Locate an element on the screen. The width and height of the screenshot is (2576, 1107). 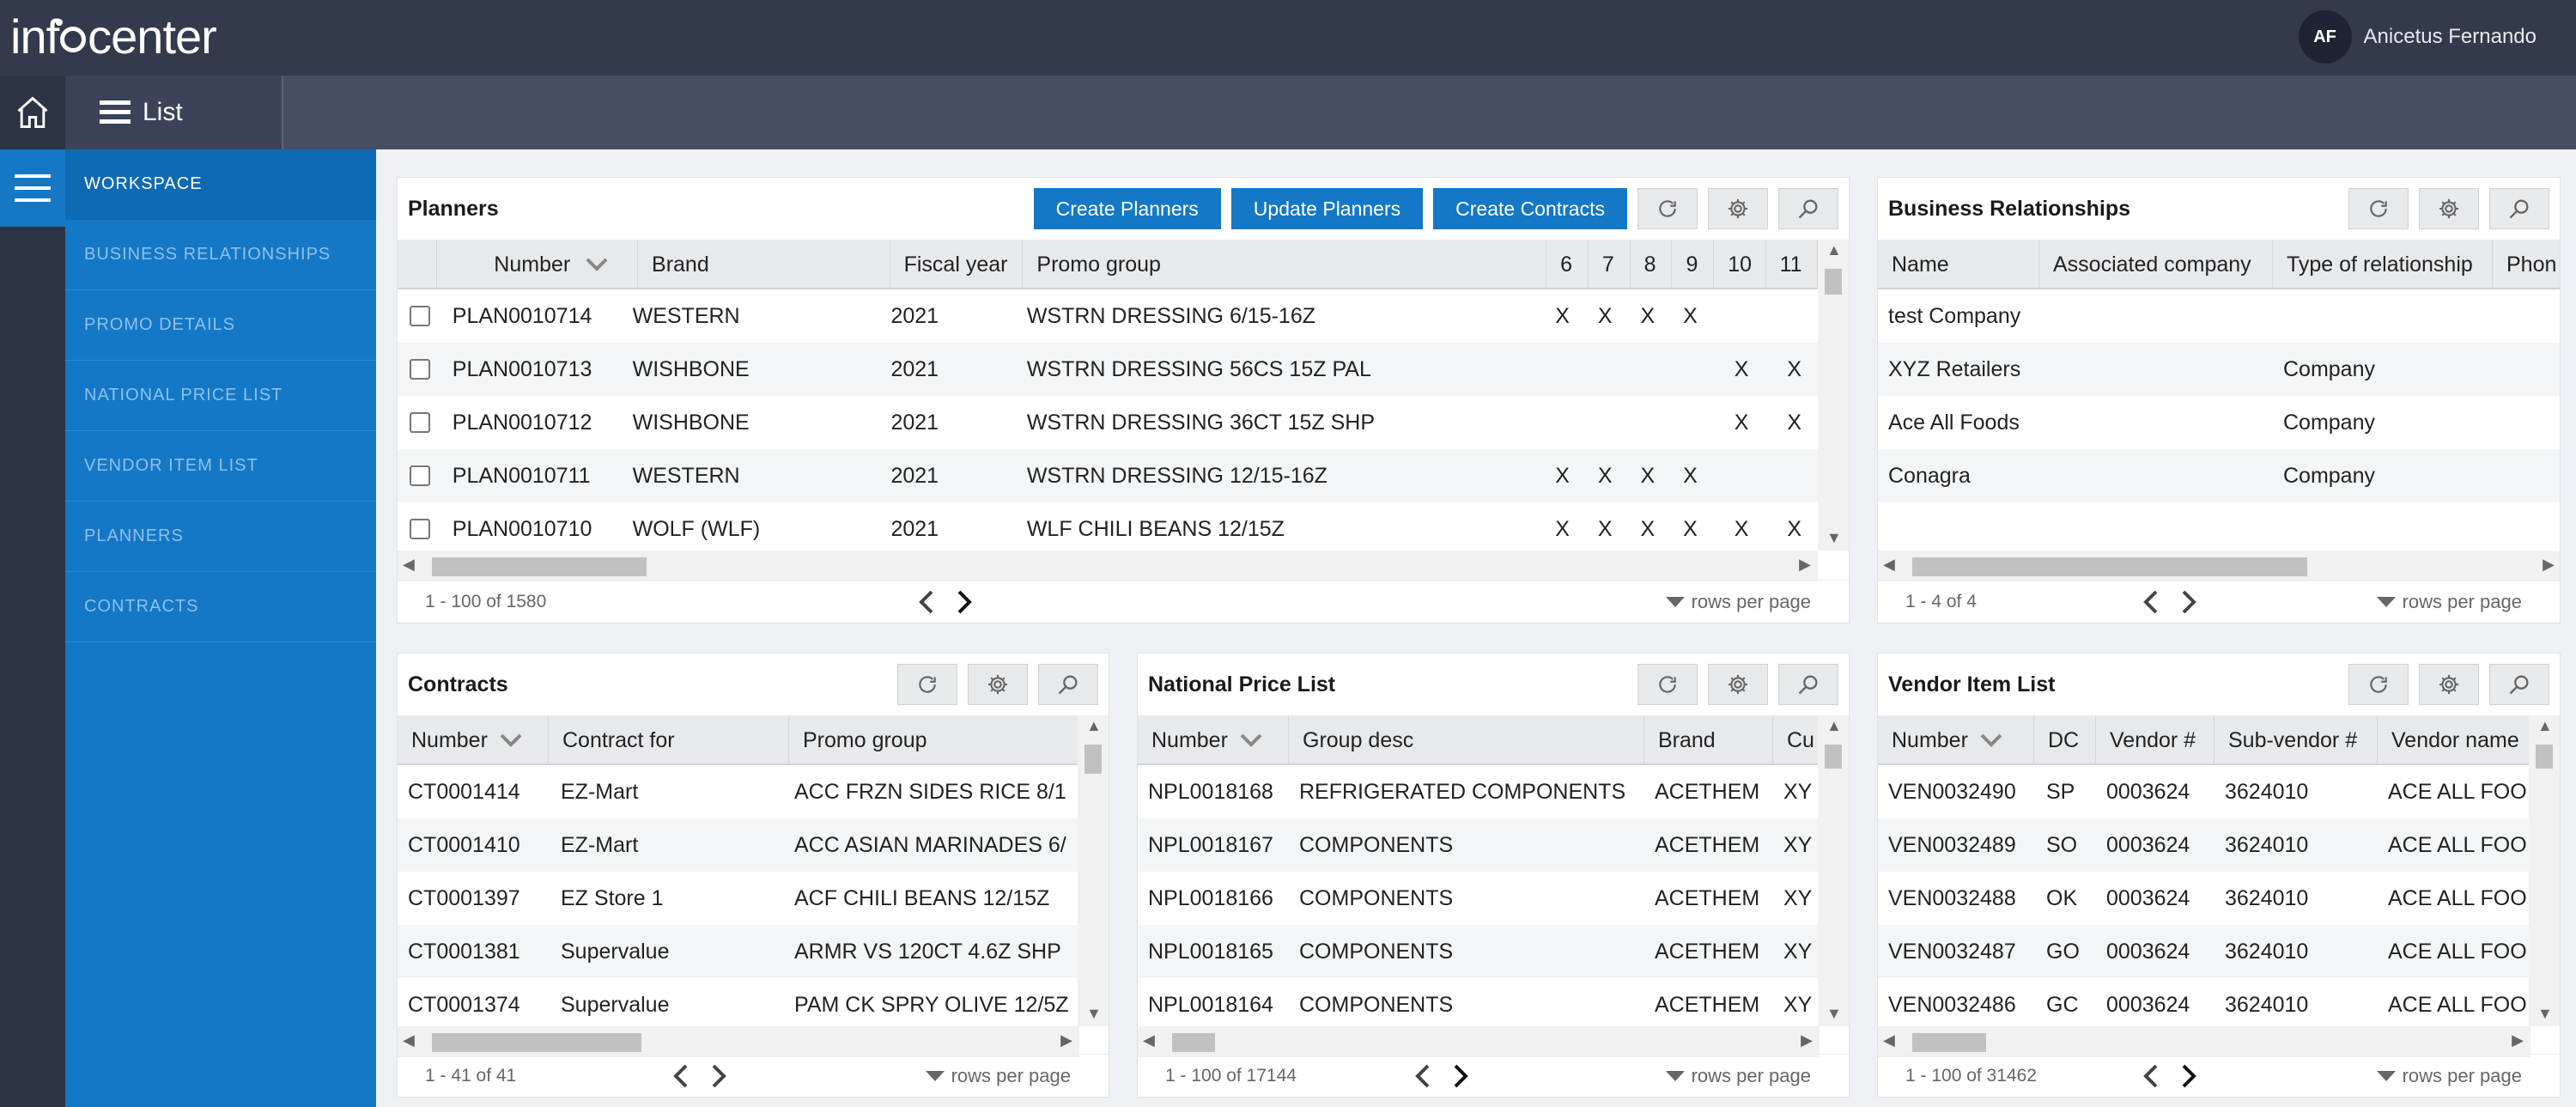
column-header-phone: Phon is located at coordinates (2531, 265).